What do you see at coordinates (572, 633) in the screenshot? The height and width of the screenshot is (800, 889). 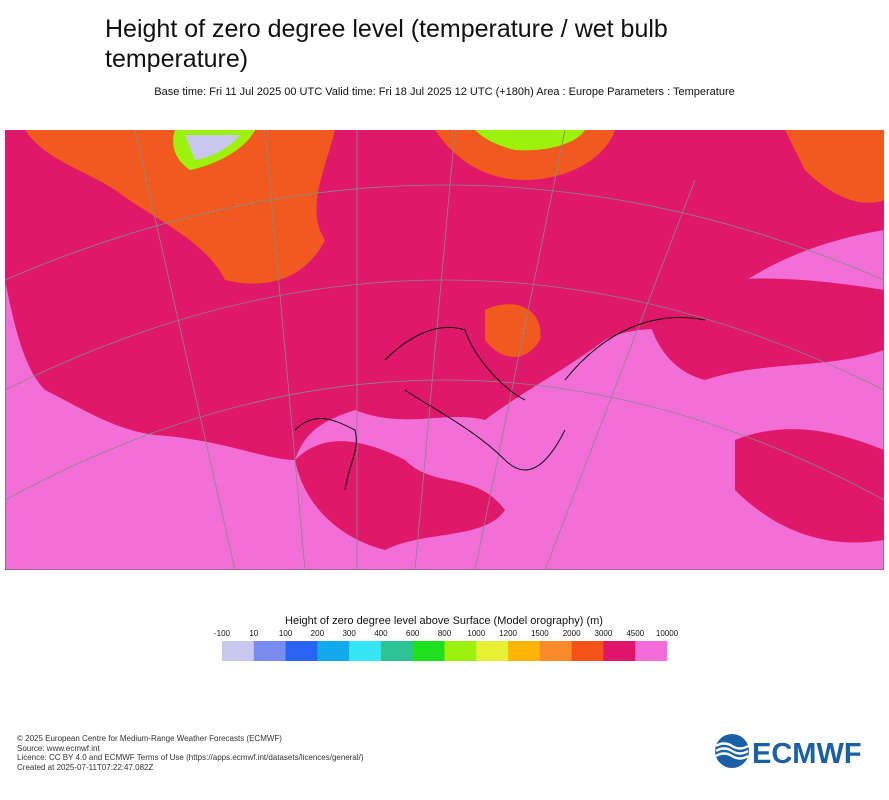 I see `colorbar-tick-label: 2000` at bounding box center [572, 633].